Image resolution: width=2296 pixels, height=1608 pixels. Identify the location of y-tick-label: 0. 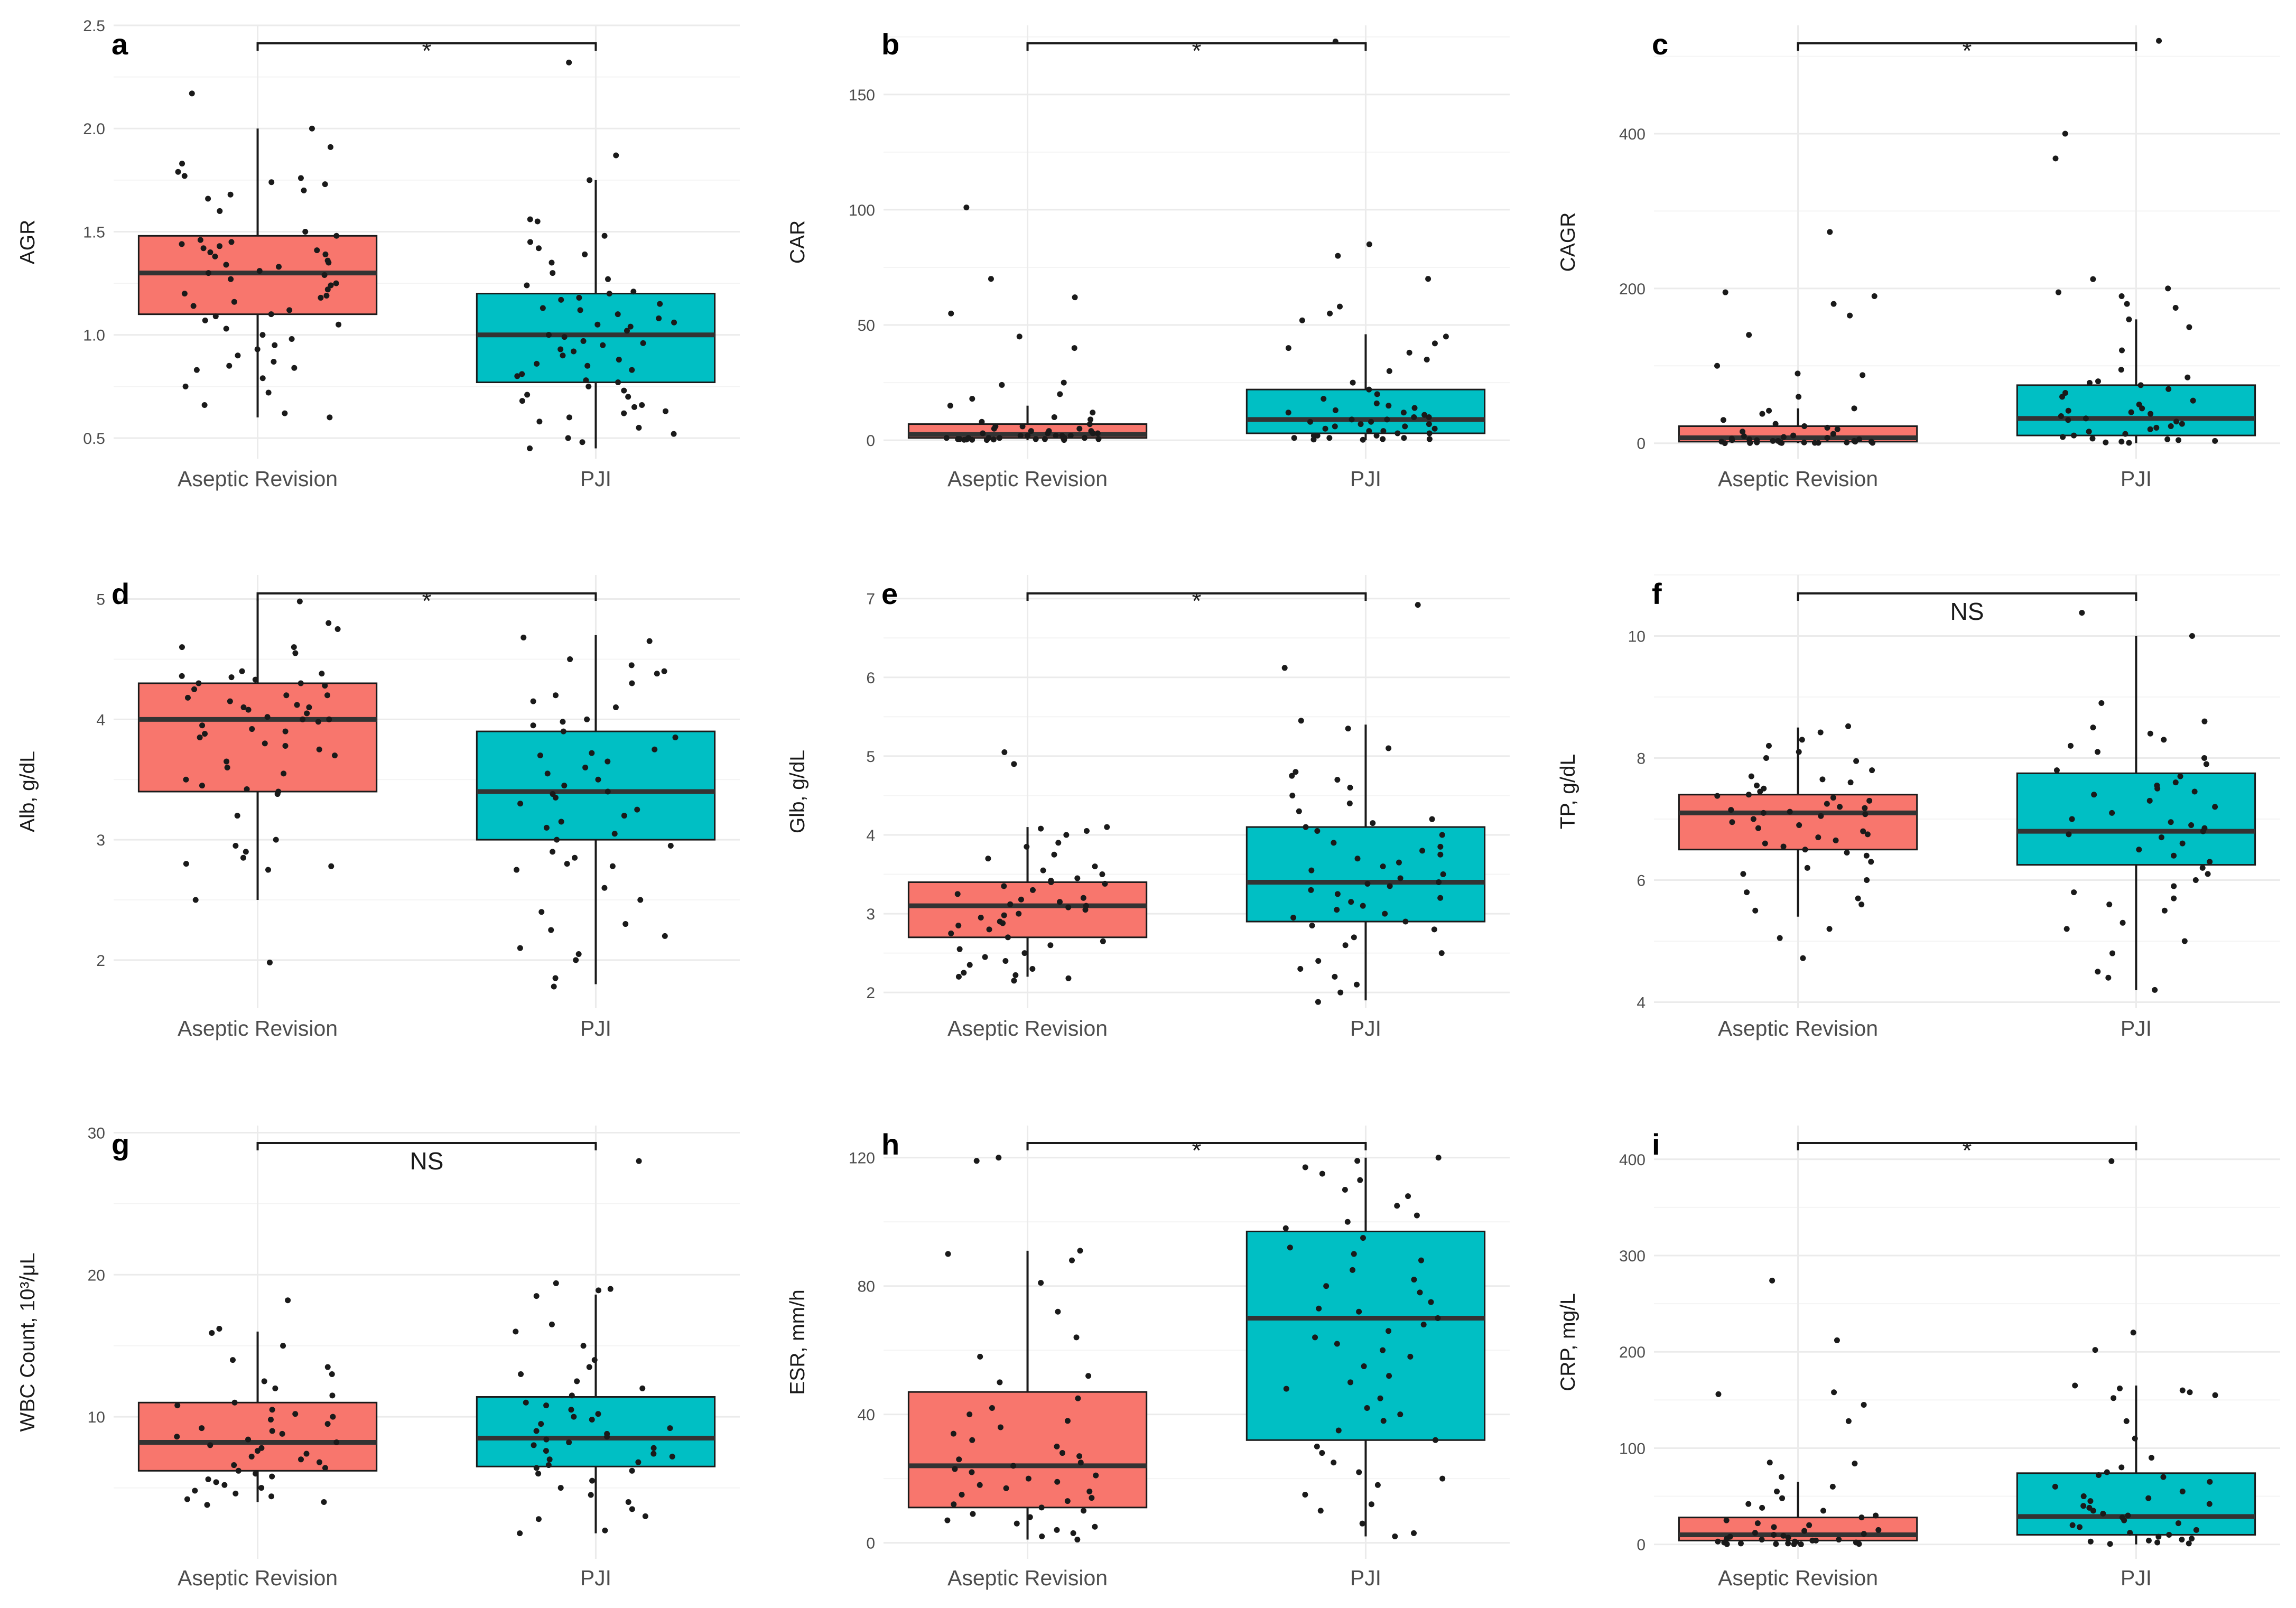
(871, 1544).